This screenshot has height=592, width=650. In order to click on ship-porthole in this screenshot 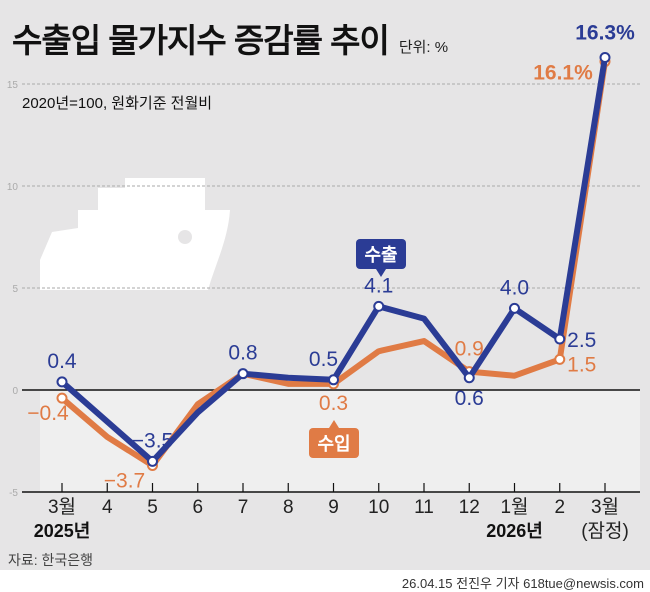, I will do `click(185, 237)`.